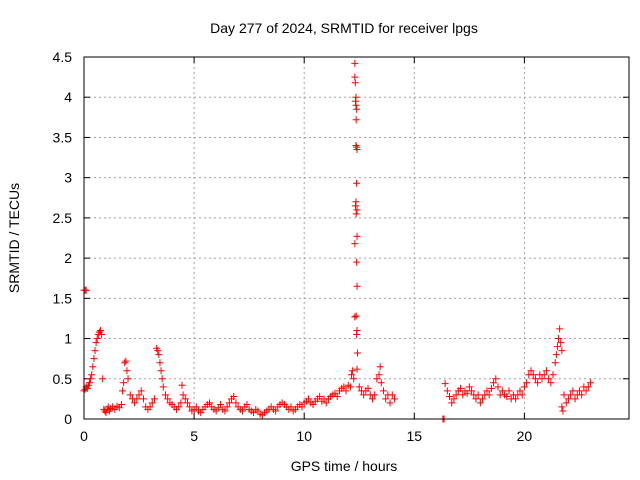  What do you see at coordinates (68, 419) in the screenshot?
I see `y-tick-label: 0` at bounding box center [68, 419].